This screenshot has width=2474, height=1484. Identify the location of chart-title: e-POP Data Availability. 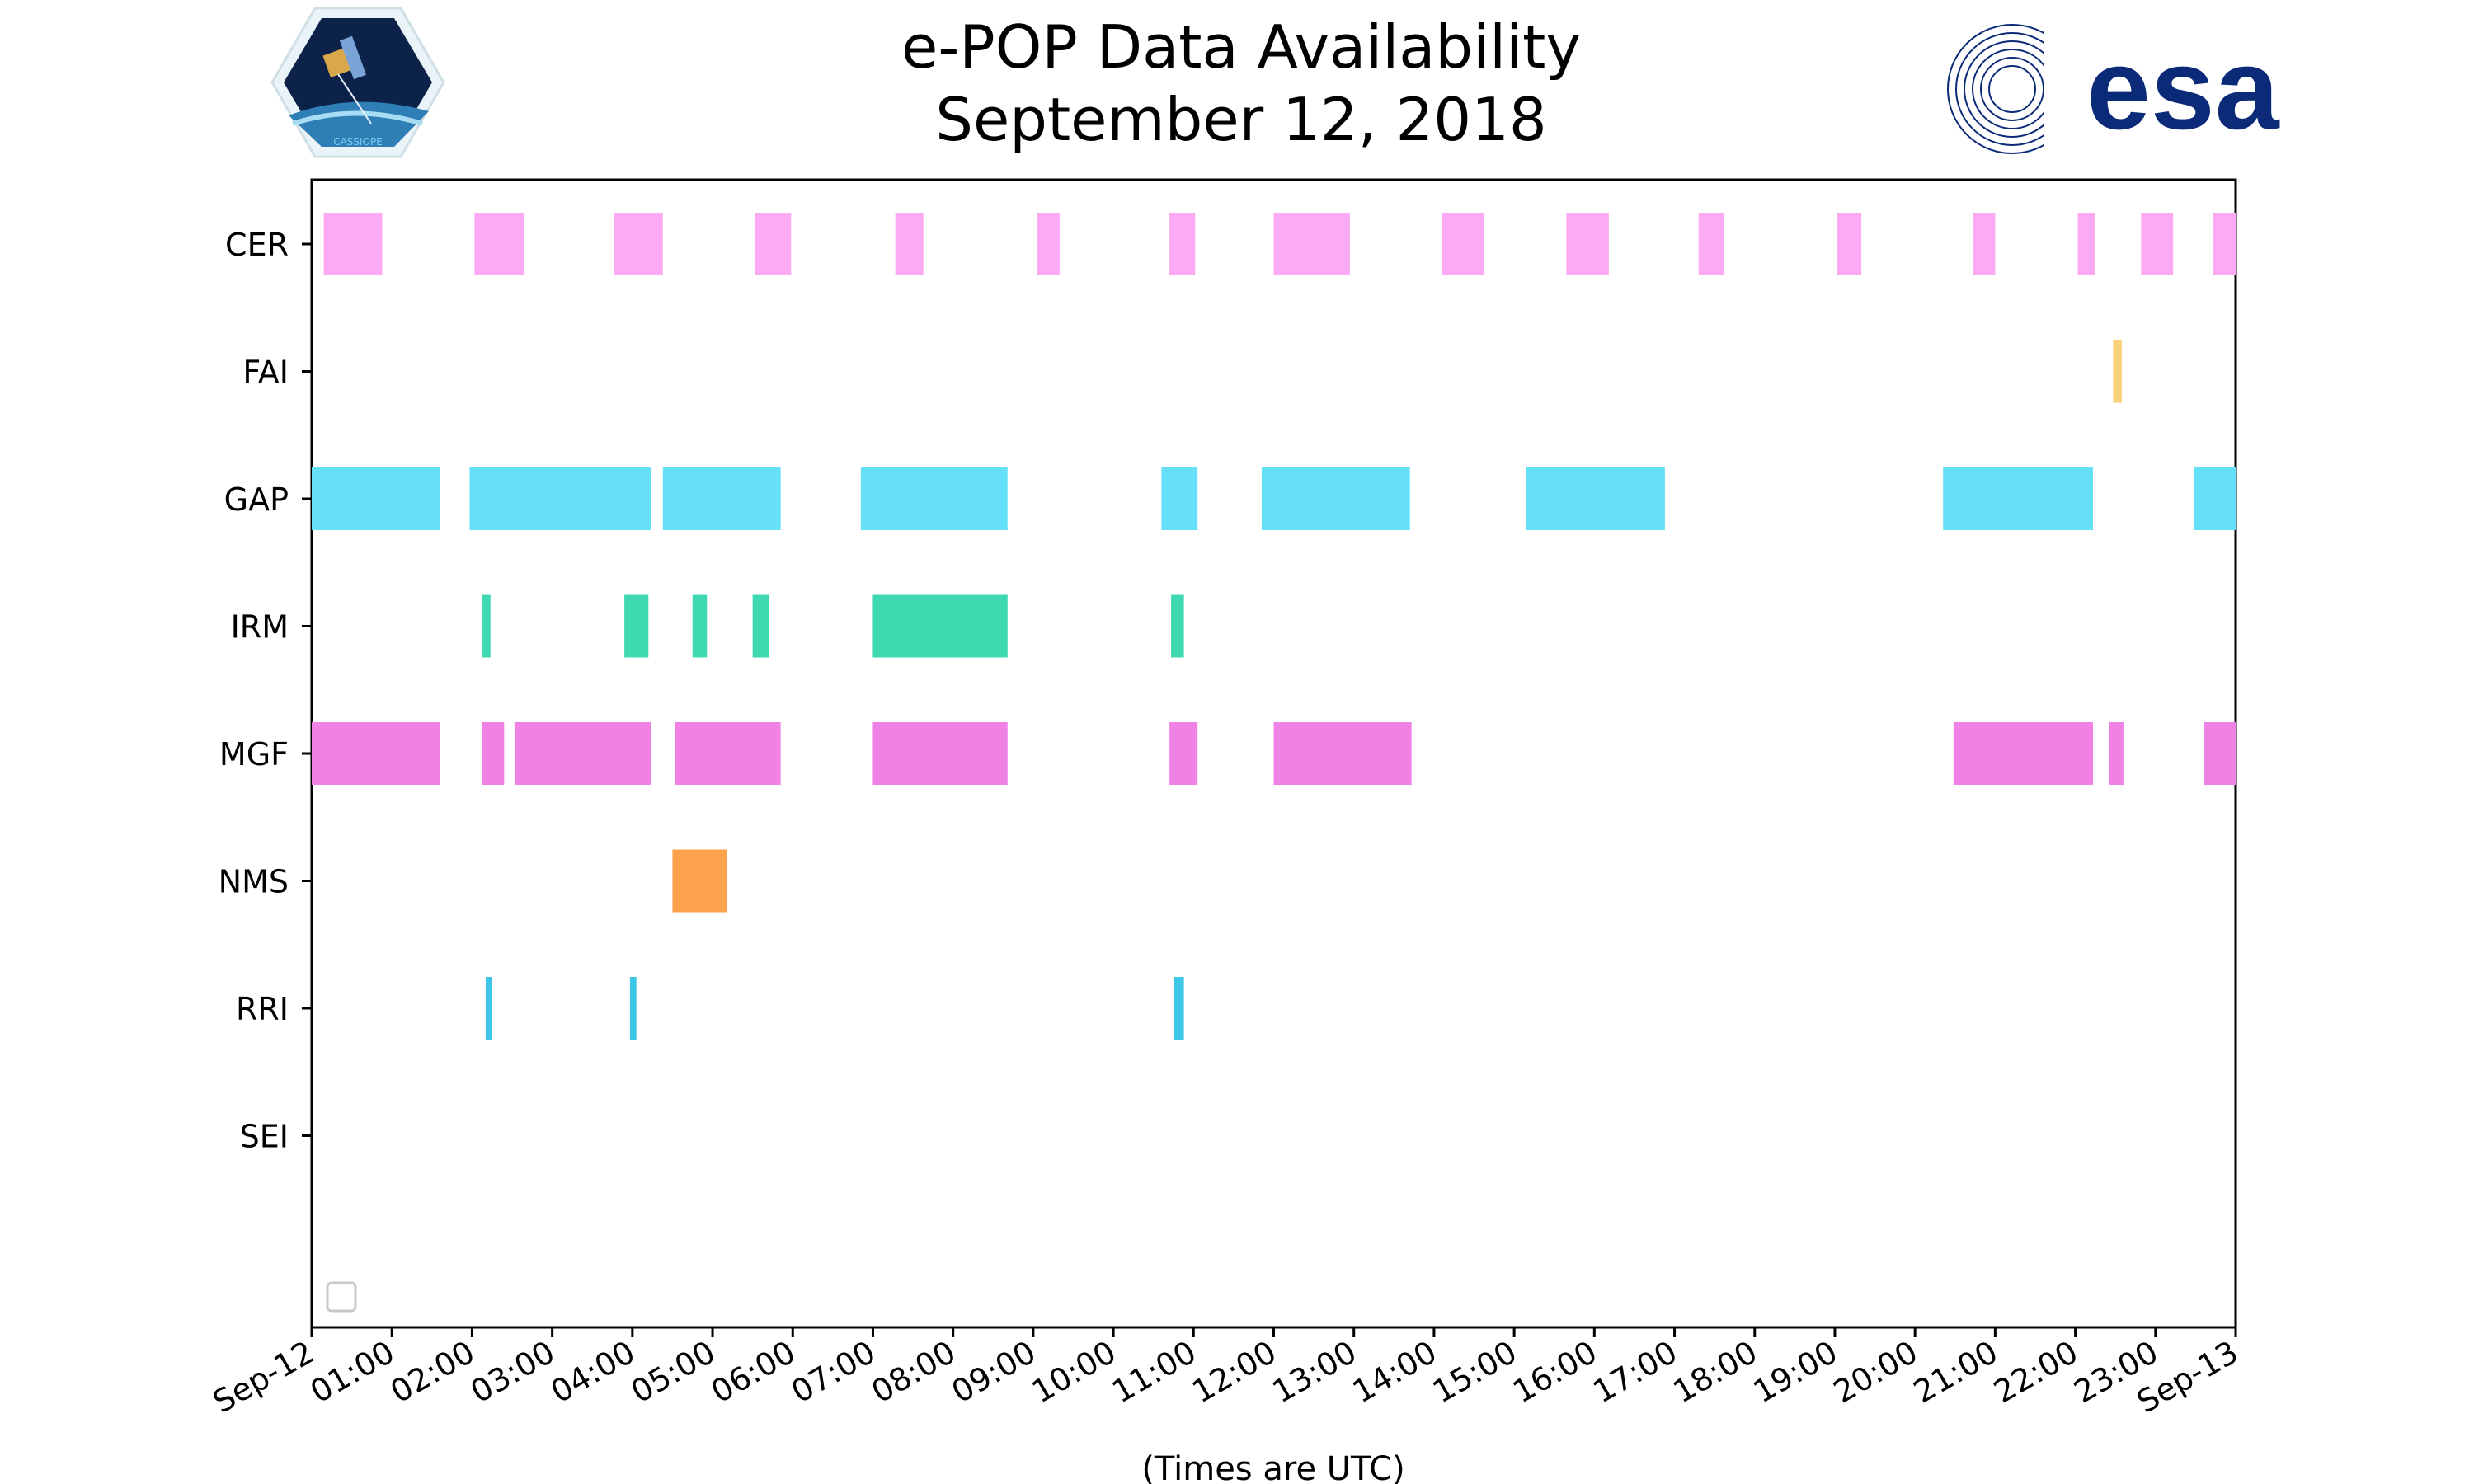
(1241, 47).